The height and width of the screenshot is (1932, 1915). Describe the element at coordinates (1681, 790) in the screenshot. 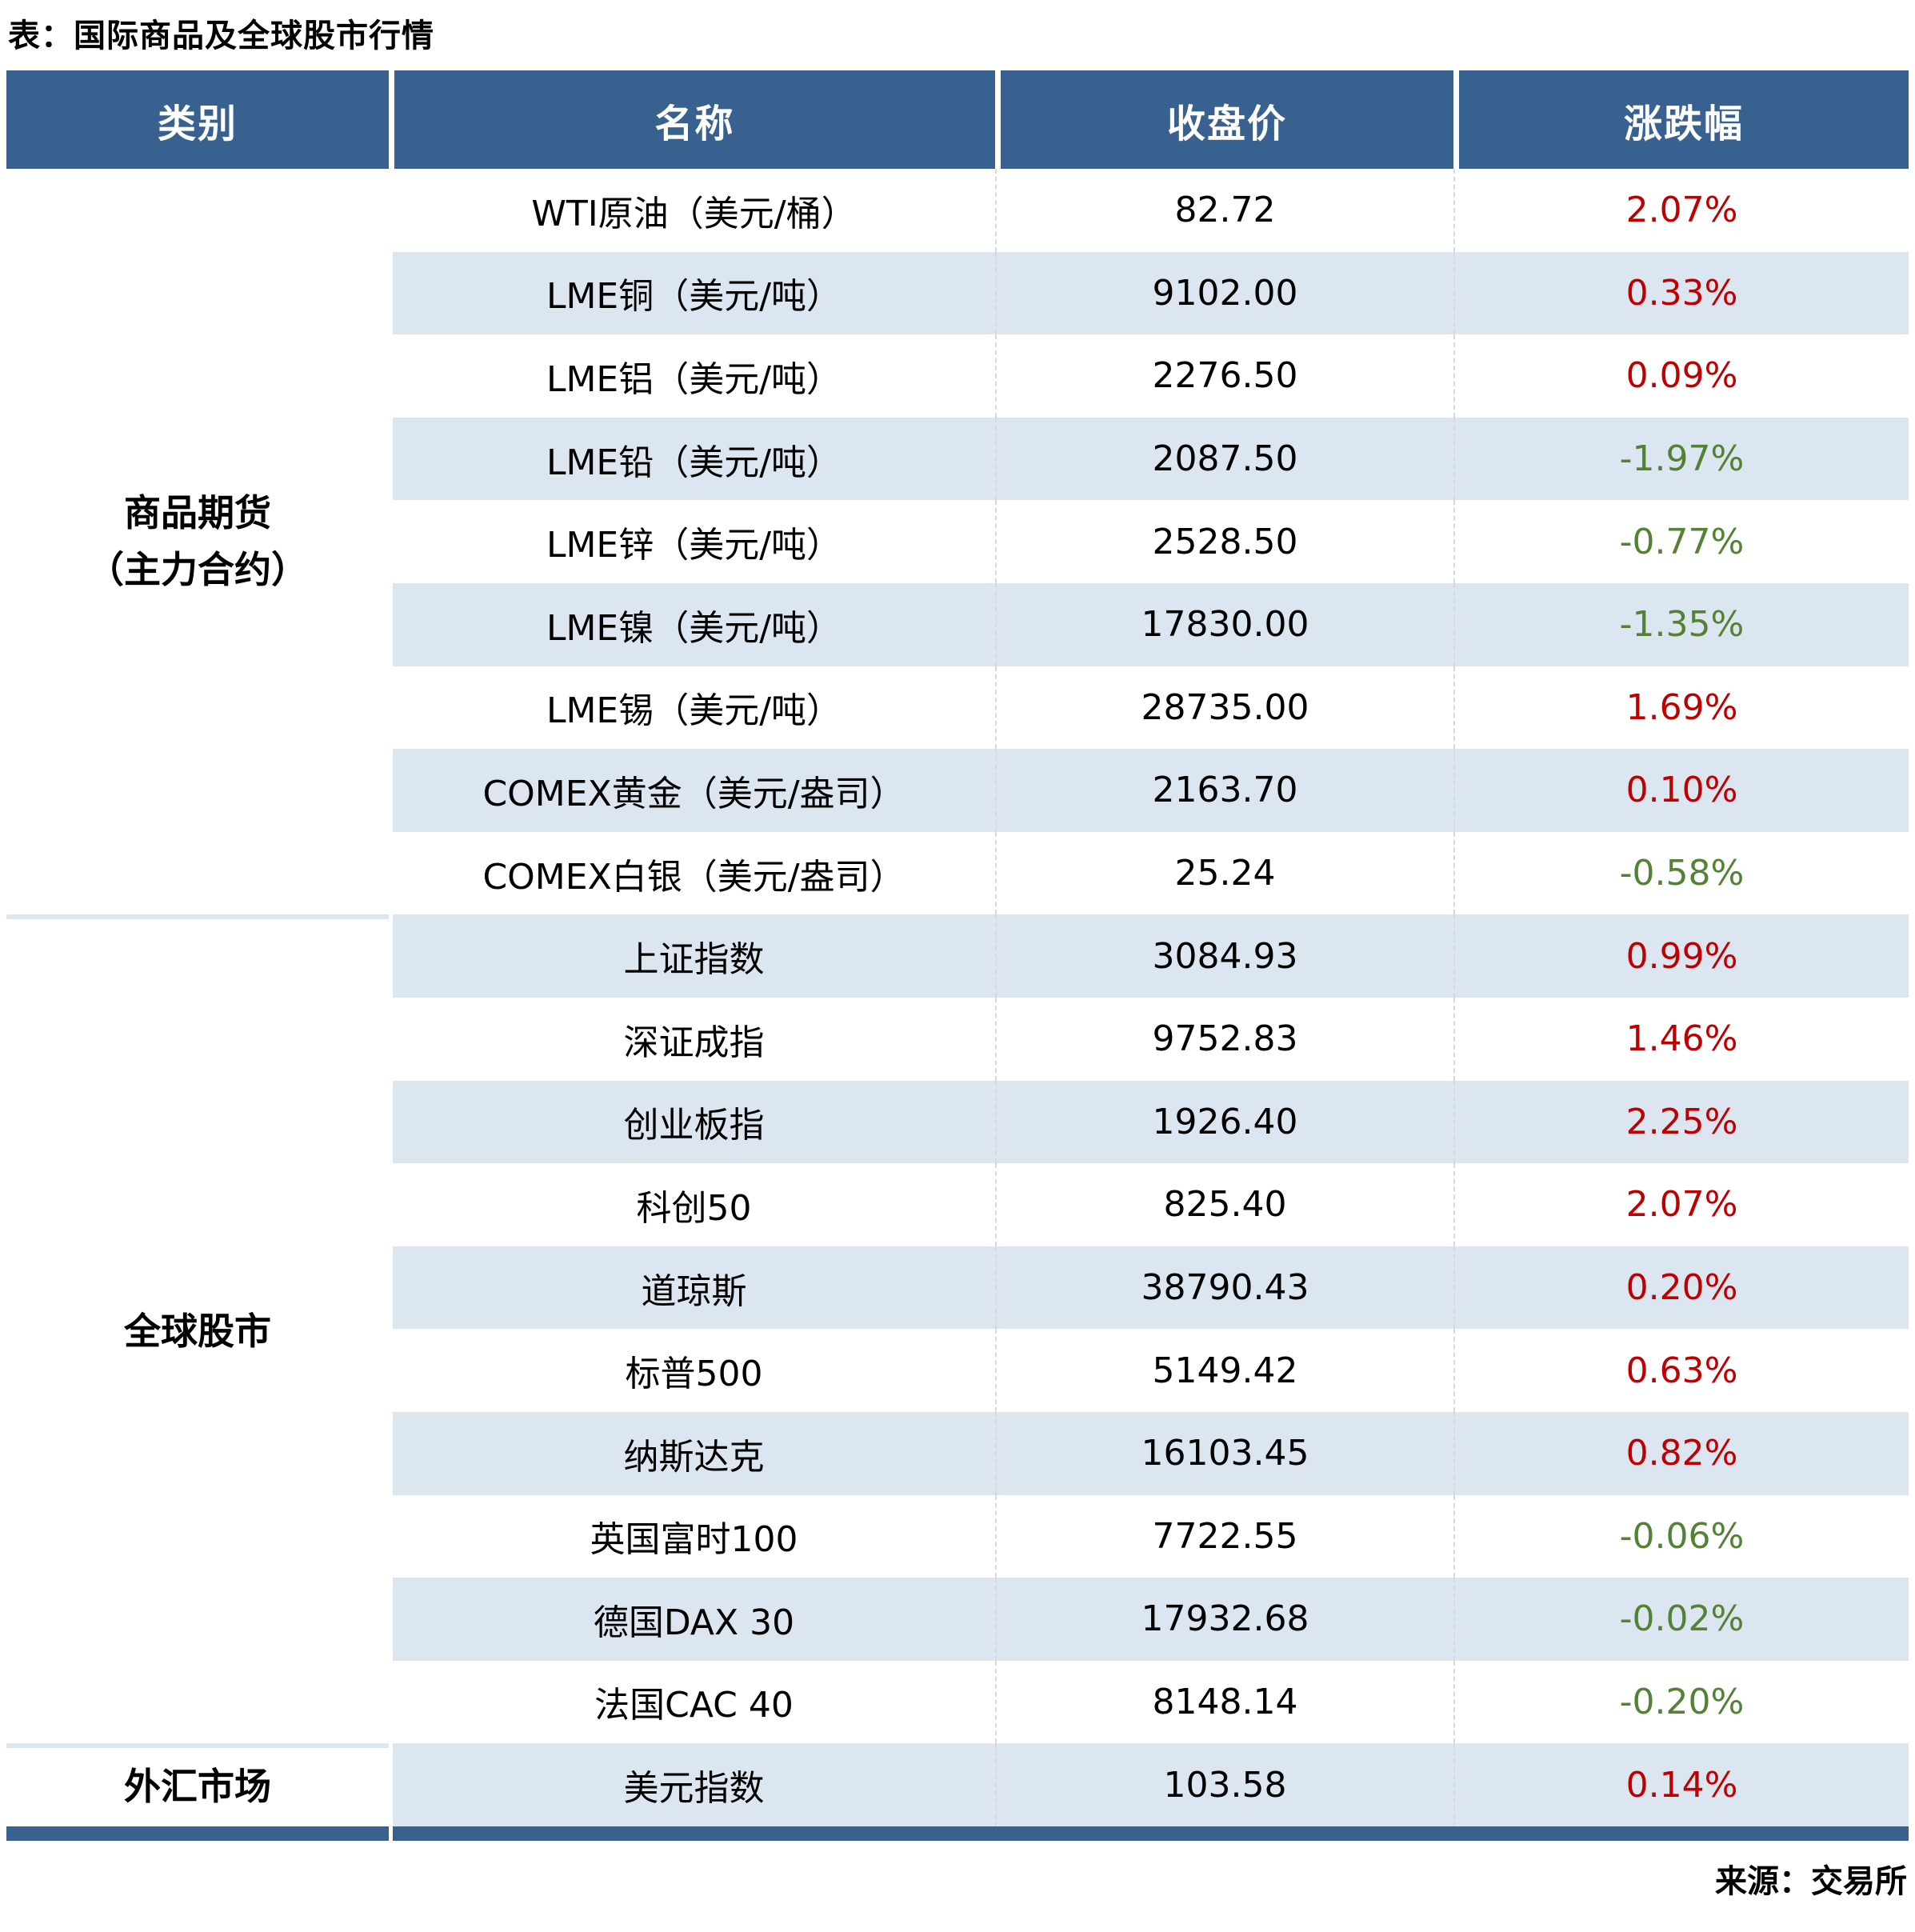

I see `row-change-cell: 0.10%` at that location.